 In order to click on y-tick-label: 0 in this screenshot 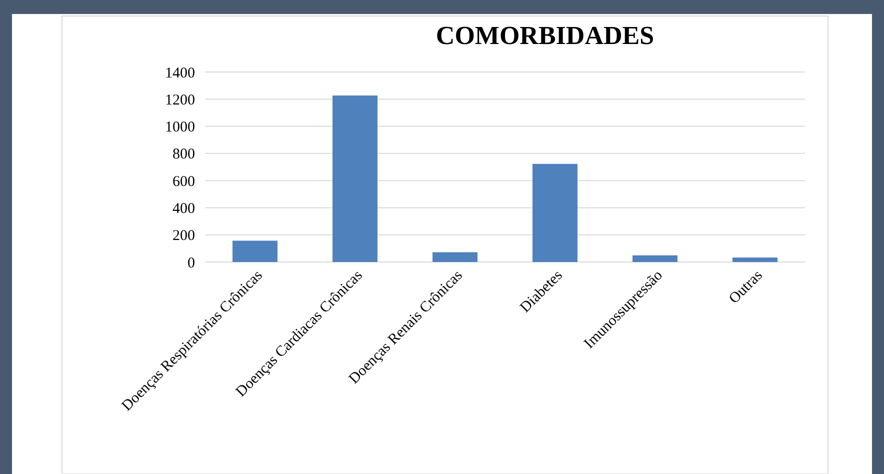, I will do `click(191, 263)`.